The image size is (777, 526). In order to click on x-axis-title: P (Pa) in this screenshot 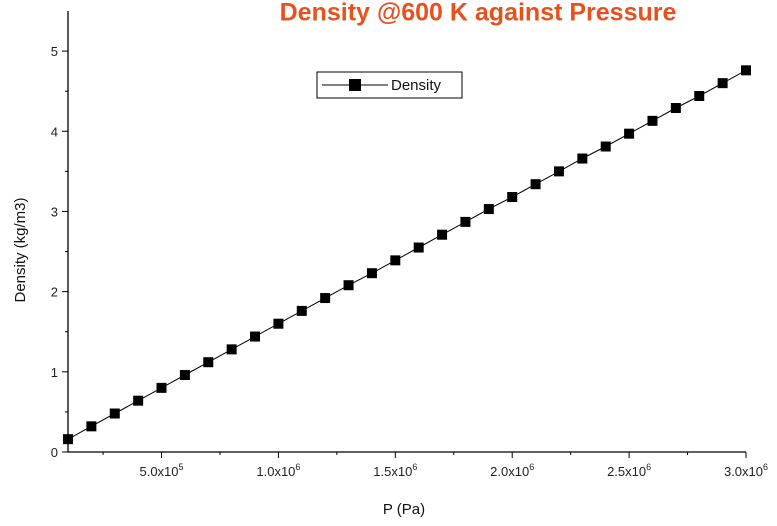, I will do `click(404, 509)`.